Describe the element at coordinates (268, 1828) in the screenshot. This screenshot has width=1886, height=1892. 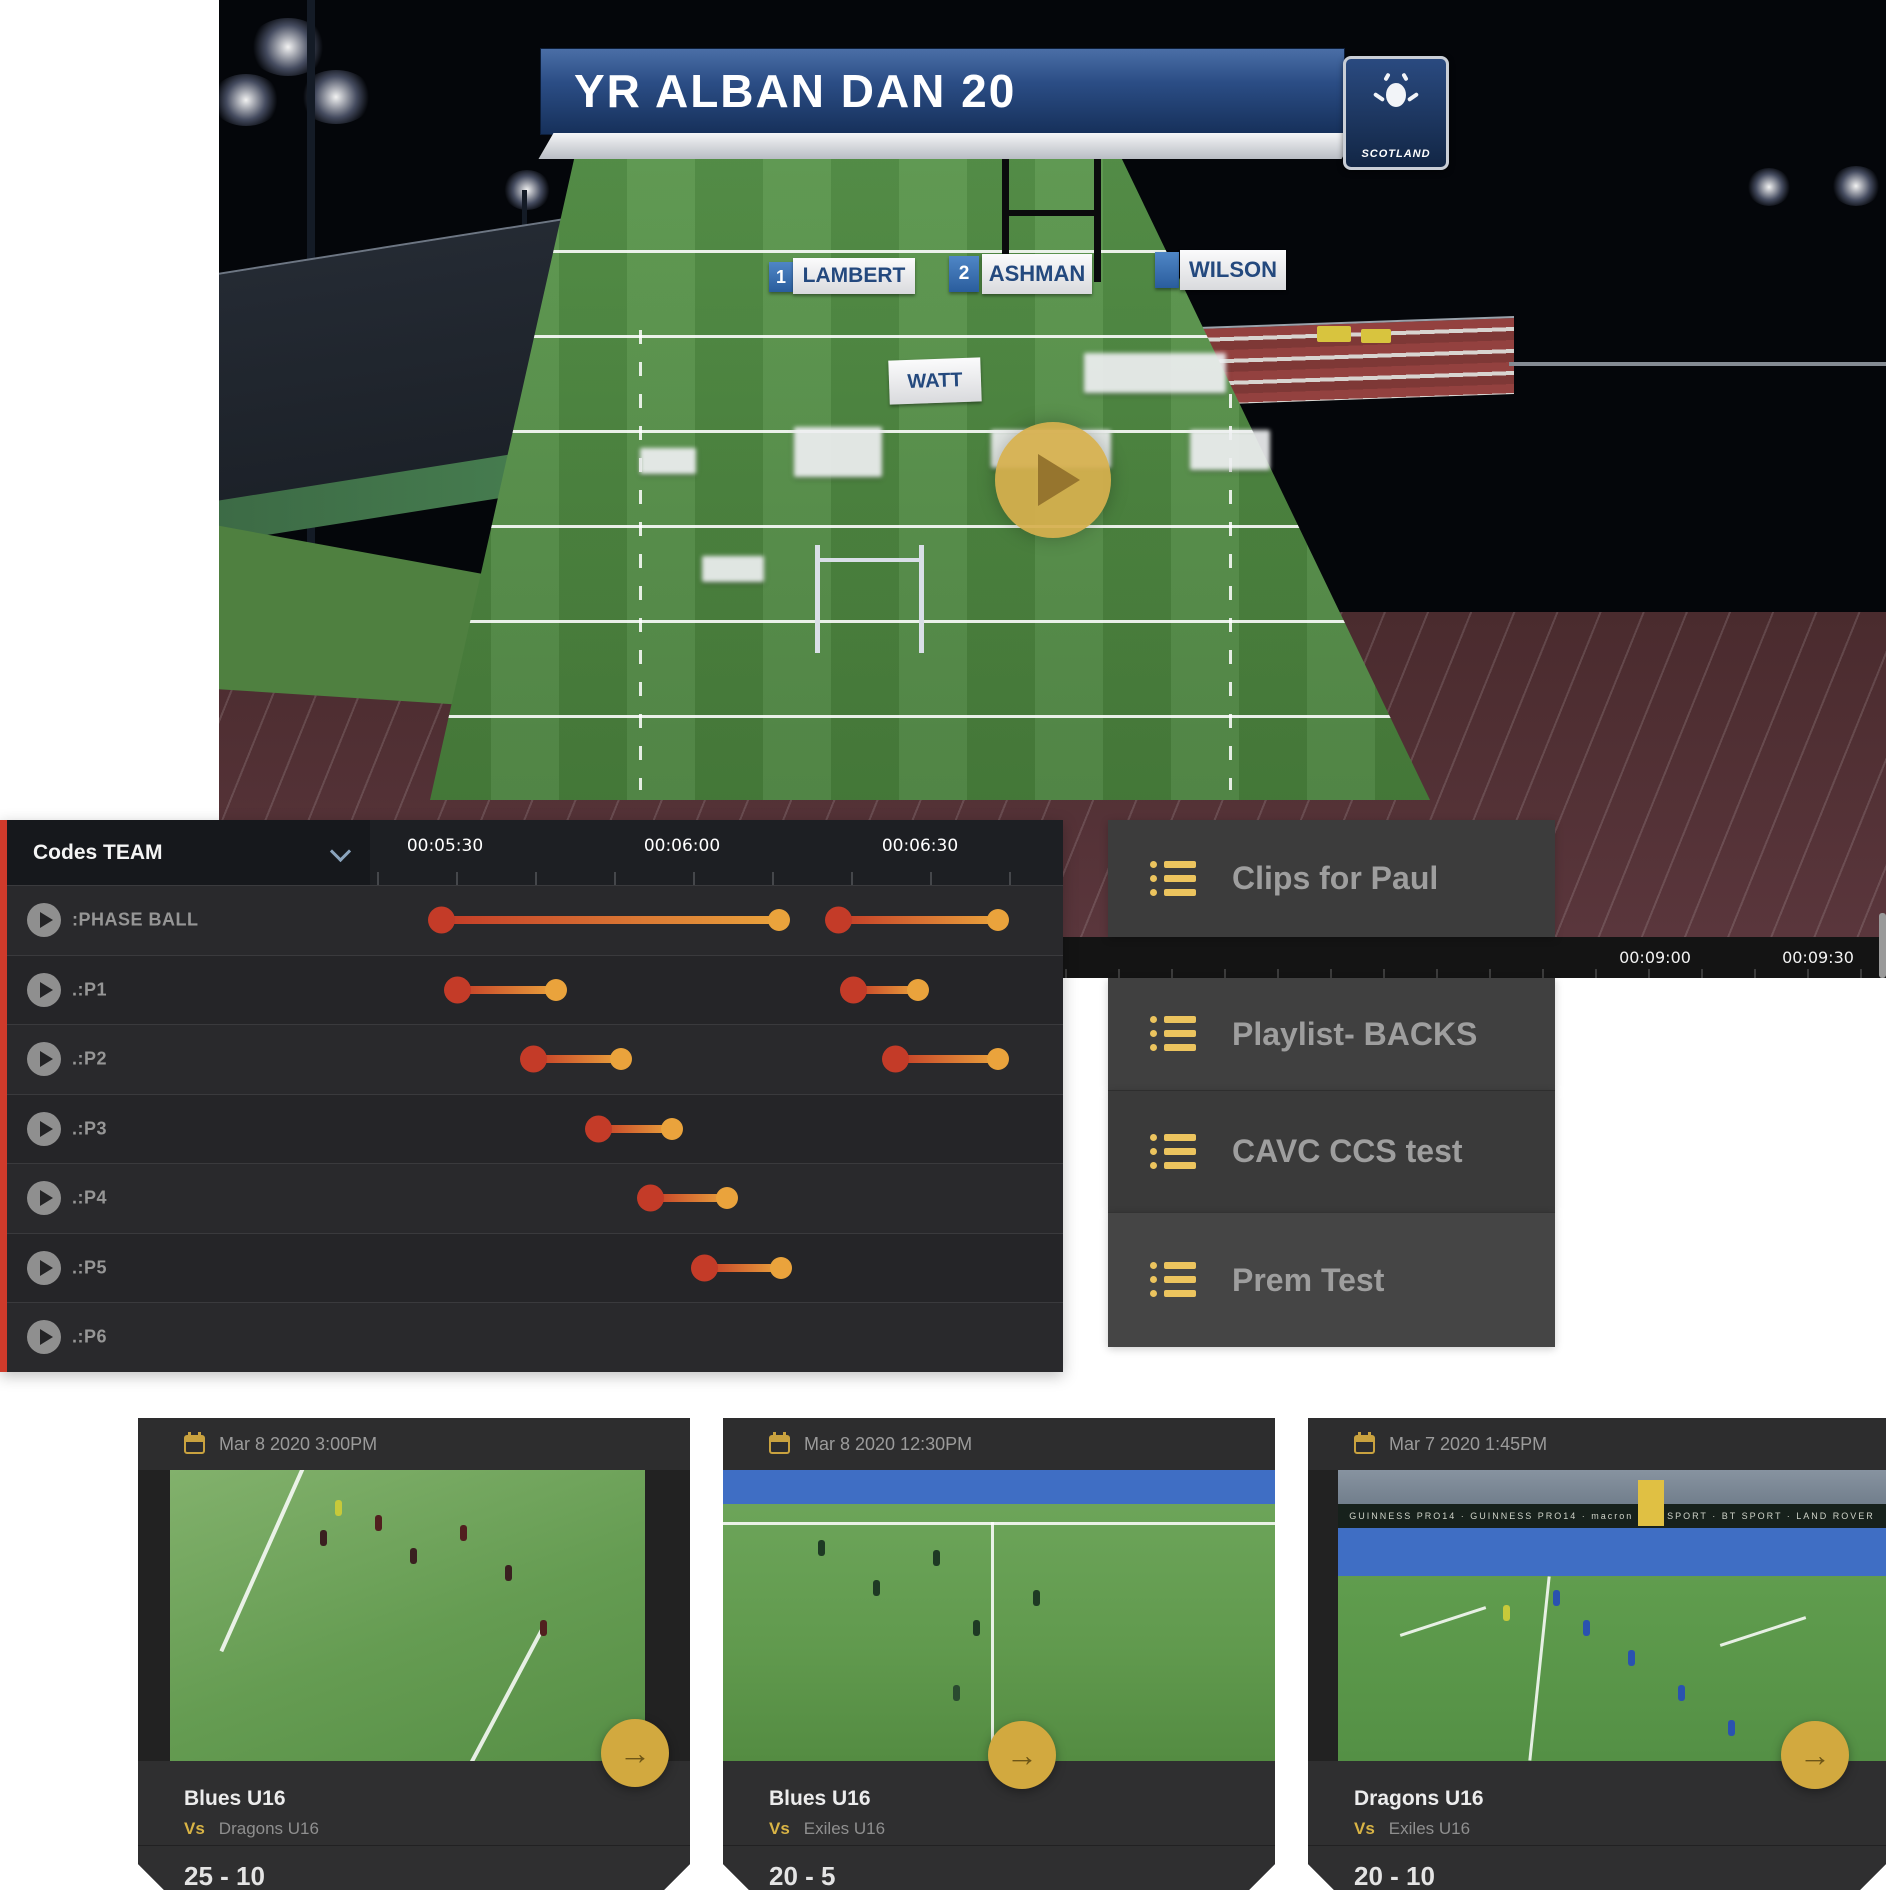
I see `opponent-name: Dragons U16` at that location.